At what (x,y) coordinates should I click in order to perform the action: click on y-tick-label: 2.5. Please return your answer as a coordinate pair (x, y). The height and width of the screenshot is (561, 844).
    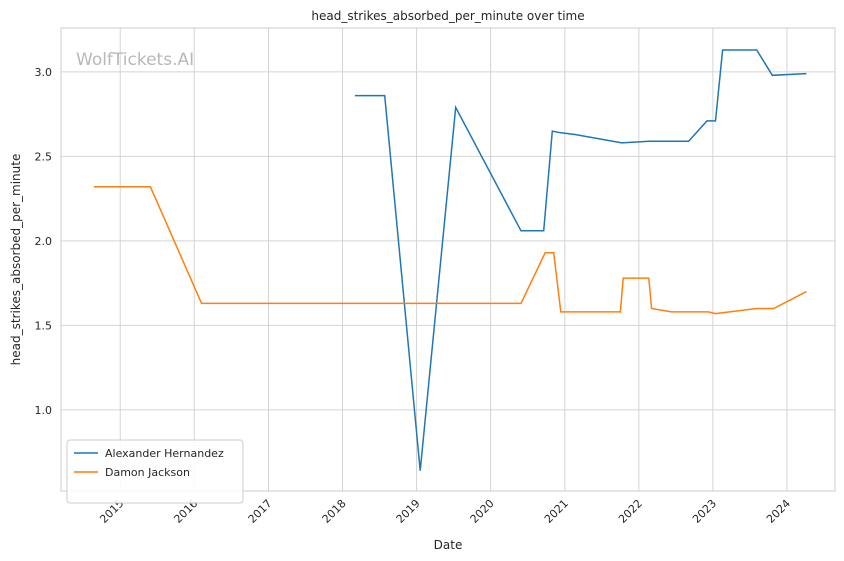
    Looking at the image, I should click on (44, 156).